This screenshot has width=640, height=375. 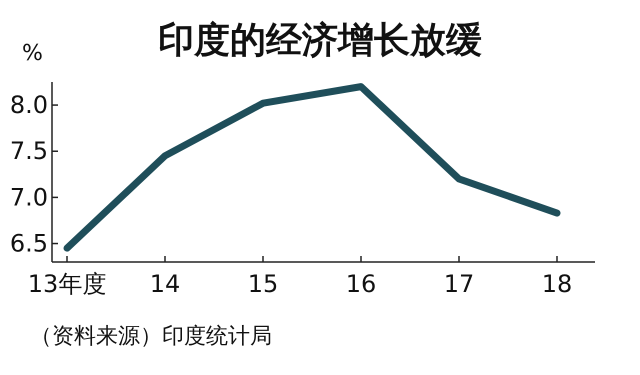 I want to click on text: （资料来源）印度统计局, so click(x=151, y=336).